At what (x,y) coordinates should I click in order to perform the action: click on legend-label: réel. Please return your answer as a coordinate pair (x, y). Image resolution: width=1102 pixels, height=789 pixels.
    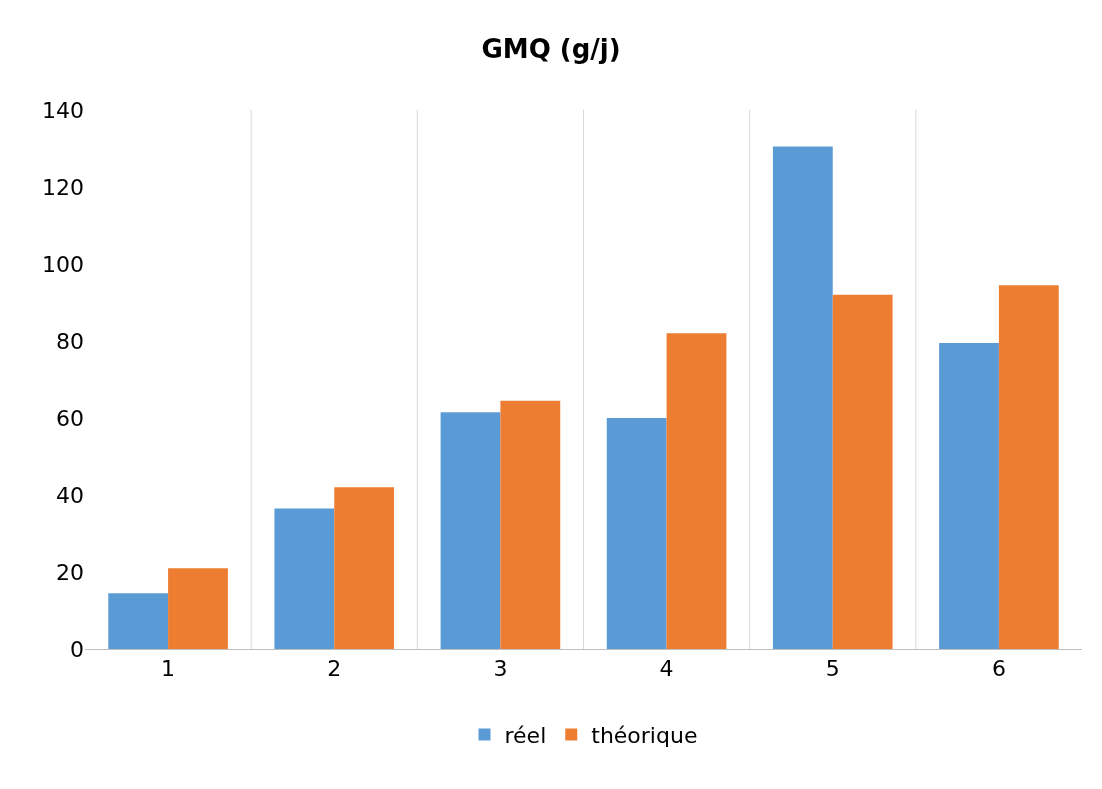
    Looking at the image, I should click on (525, 736).